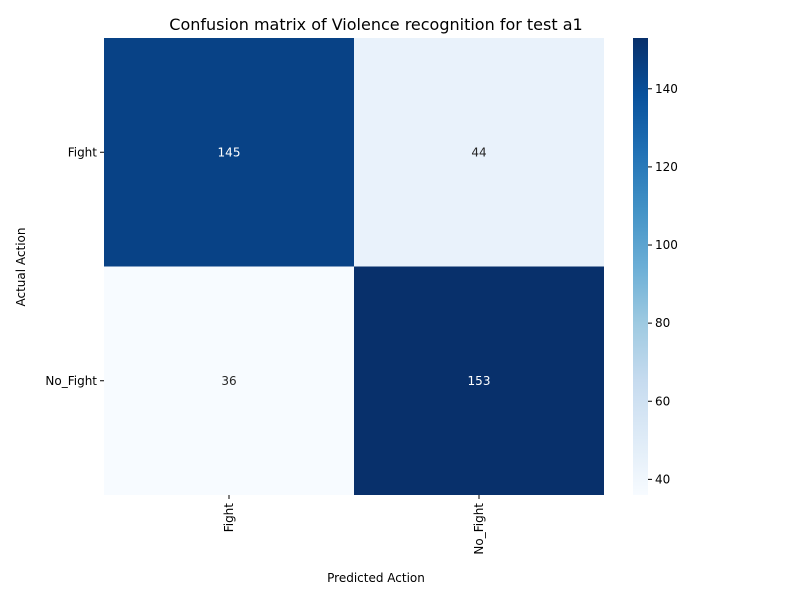 The image size is (800, 600). Describe the element at coordinates (662, 479) in the screenshot. I see `colorbar-tick-label: 40` at that location.